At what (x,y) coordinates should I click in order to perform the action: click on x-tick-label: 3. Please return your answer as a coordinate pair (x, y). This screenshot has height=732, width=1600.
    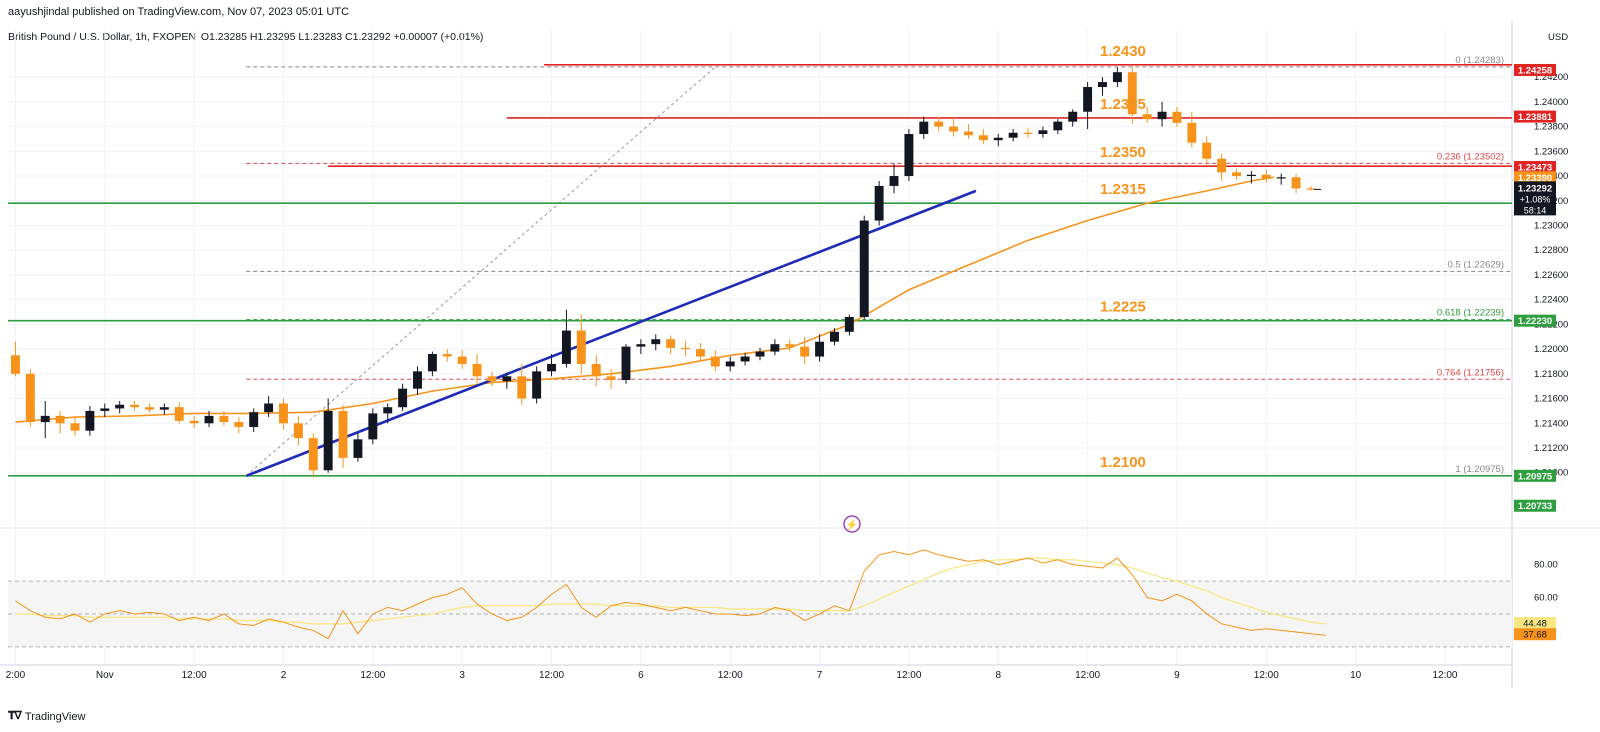
    Looking at the image, I should click on (462, 675).